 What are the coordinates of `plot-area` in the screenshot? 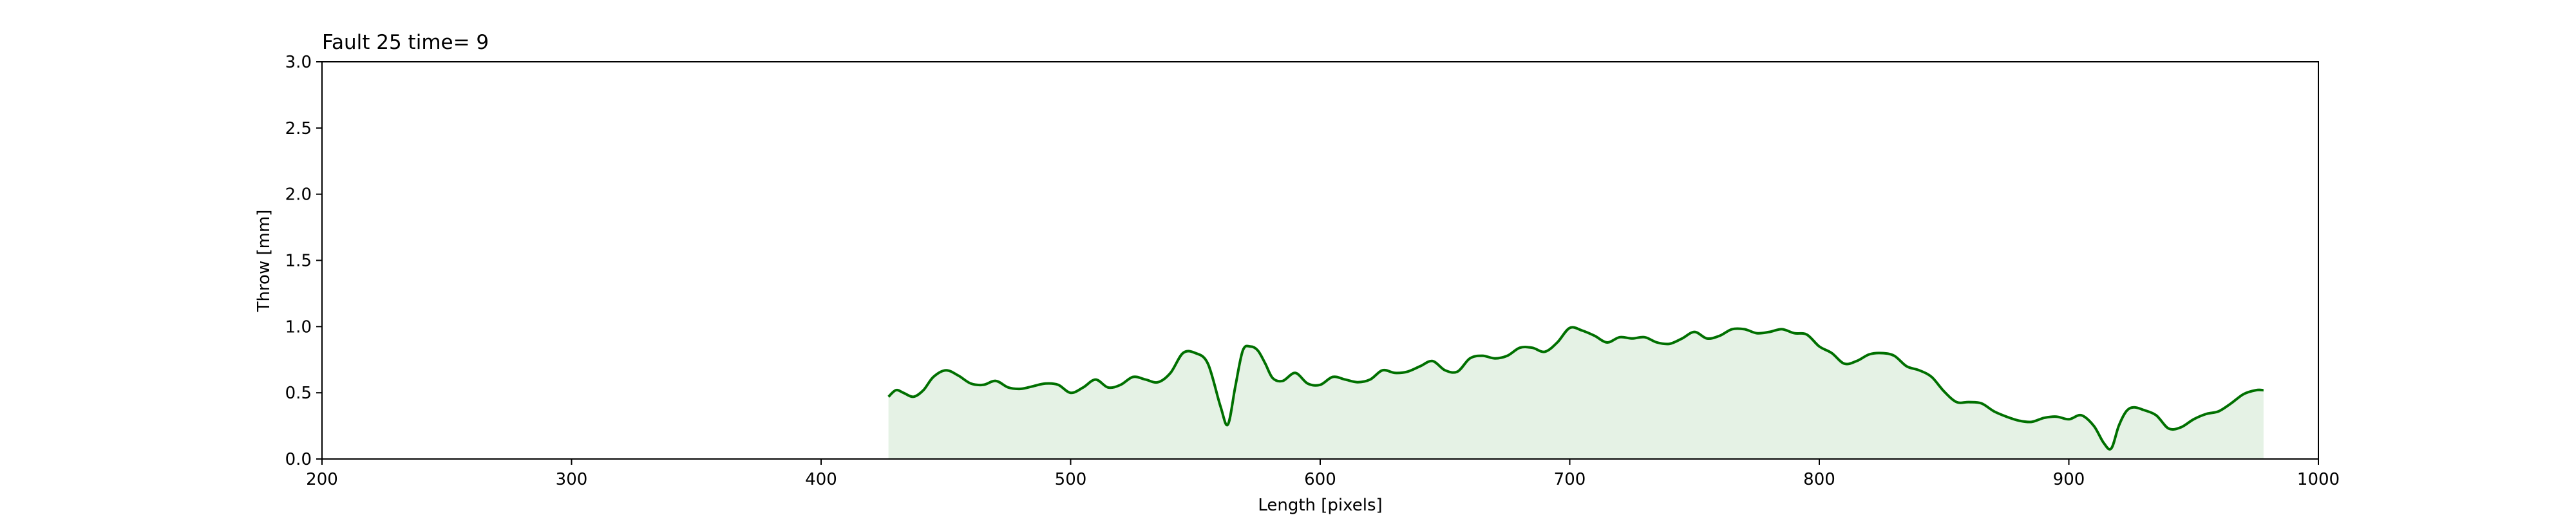 It's located at (1576, 392).